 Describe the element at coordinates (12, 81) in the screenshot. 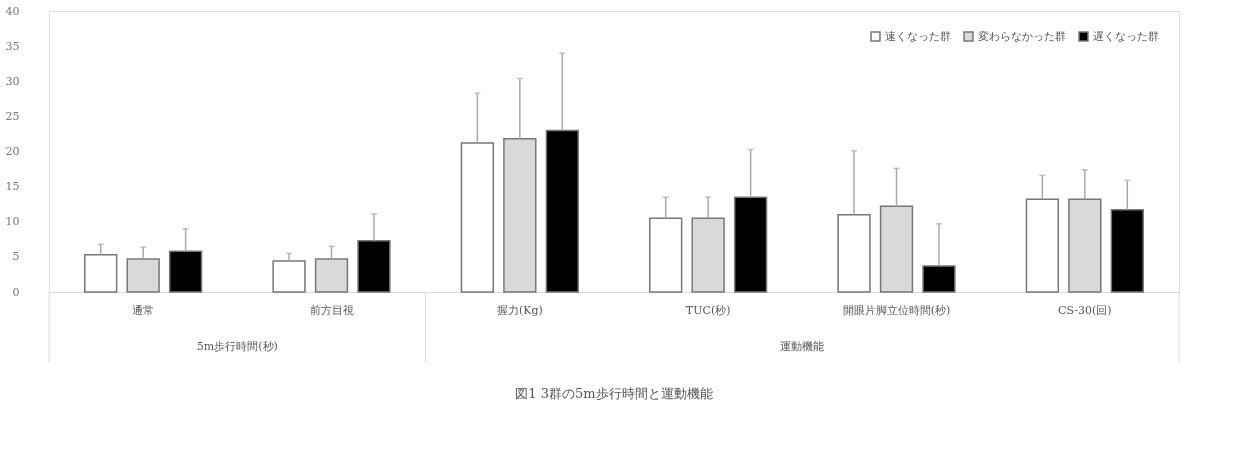

I see `y-tick-label: 30` at that location.